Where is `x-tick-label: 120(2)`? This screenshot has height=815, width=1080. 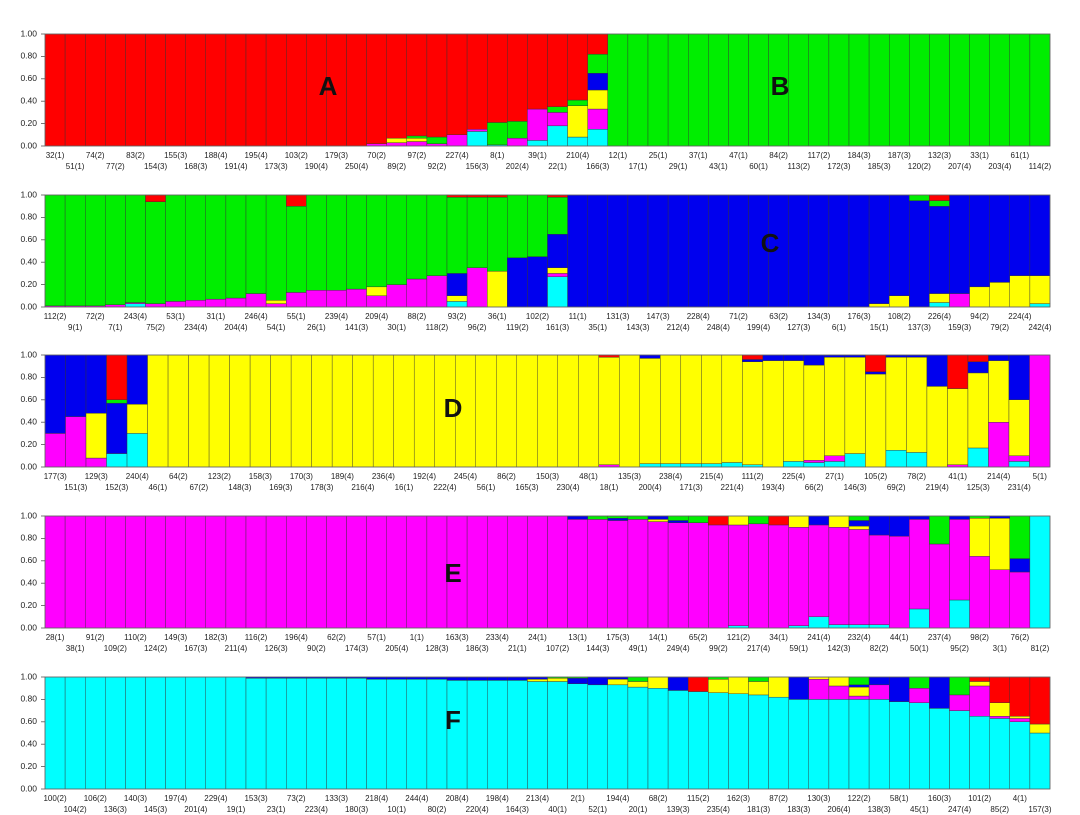 x-tick-label: 120(2) is located at coordinates (919, 166).